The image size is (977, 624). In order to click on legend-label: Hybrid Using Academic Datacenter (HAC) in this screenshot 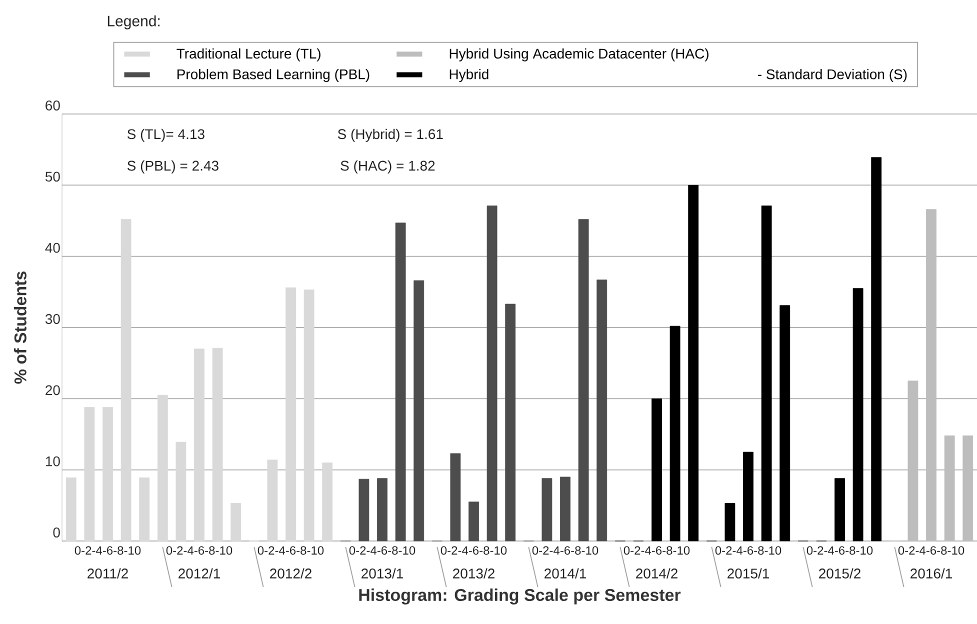, I will do `click(579, 55)`.